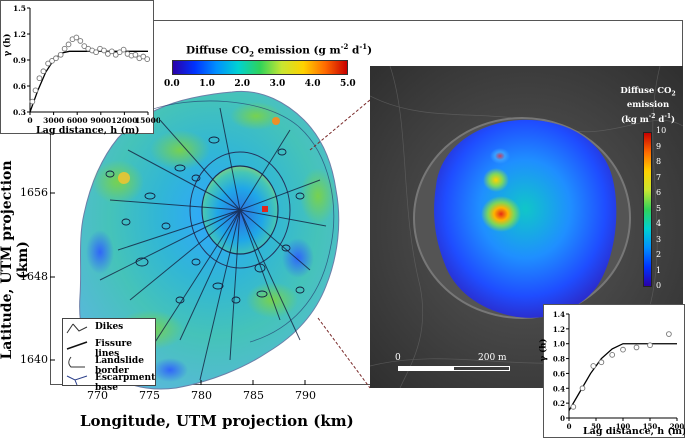 This screenshot has height=438, width=685. I want to click on map-xtick-780: 780, so click(201, 395).